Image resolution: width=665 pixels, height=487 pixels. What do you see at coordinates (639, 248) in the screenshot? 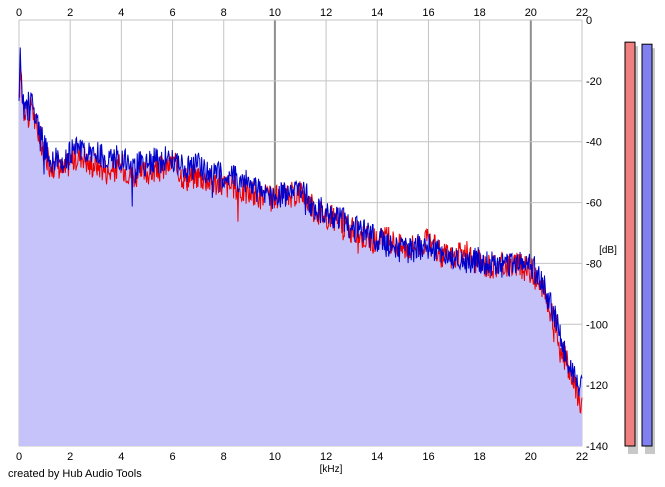
I see `level-meters` at bounding box center [639, 248].